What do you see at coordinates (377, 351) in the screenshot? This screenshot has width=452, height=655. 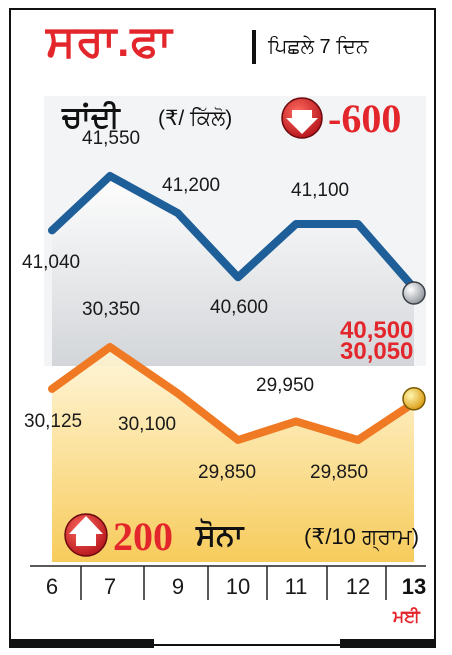 I see `gold-data-label: 30,050` at bounding box center [377, 351].